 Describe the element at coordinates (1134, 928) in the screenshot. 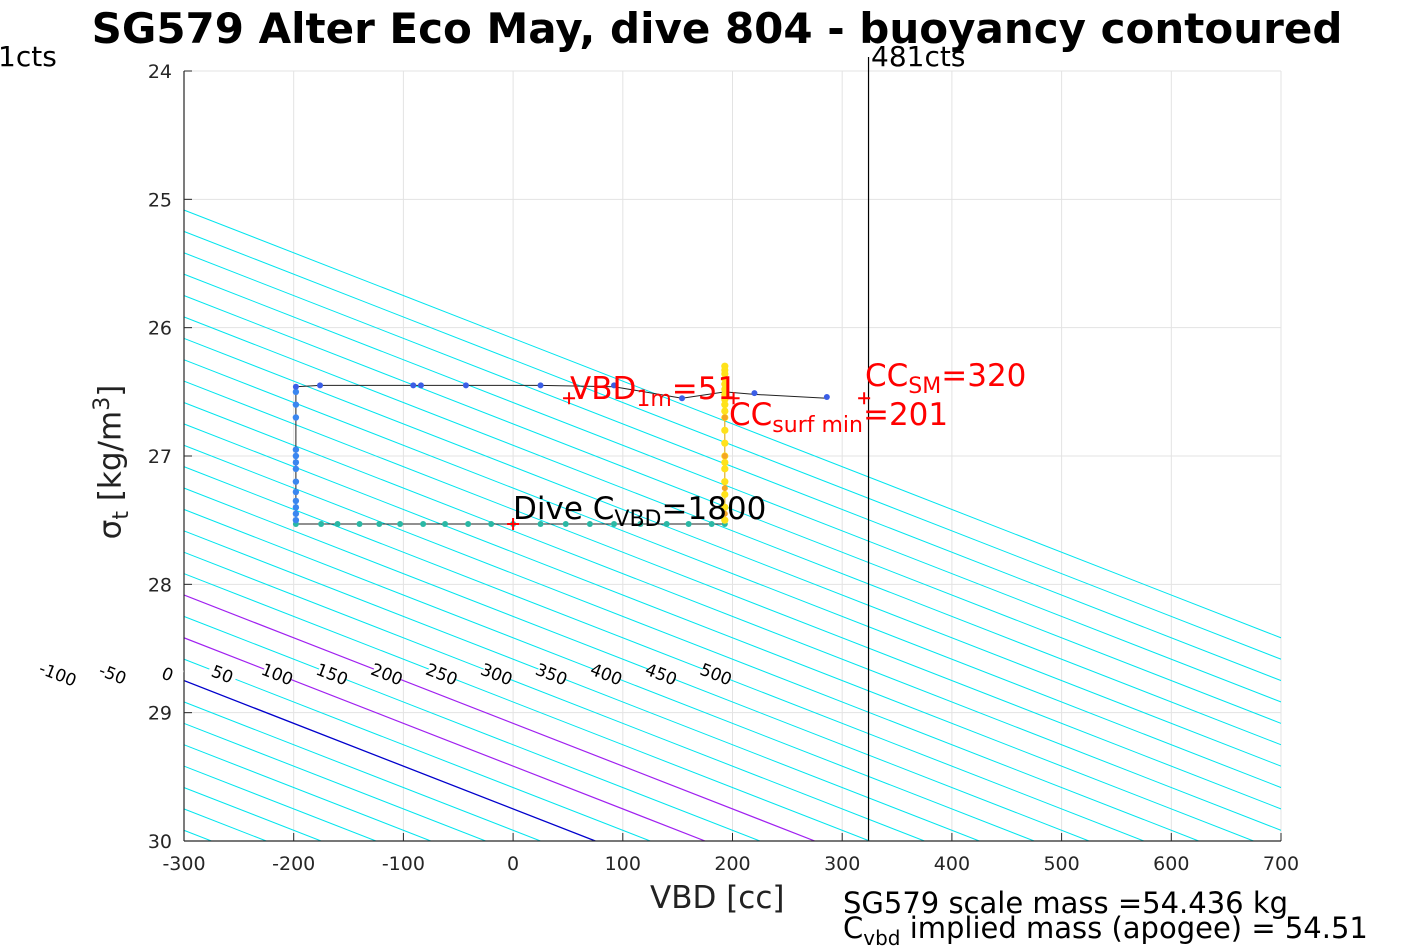

I see `implied-rest: implied mass (apogee) = 54.51` at that location.